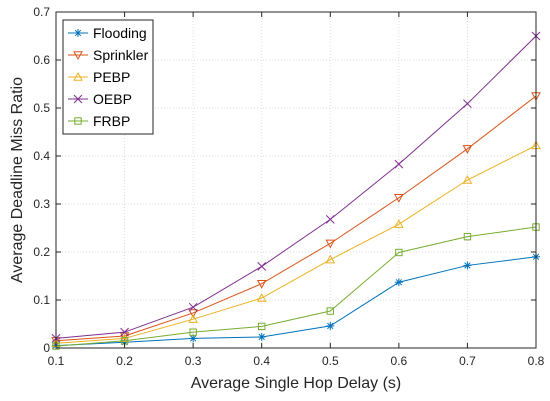 This screenshot has height=401, width=550. I want to click on y-tick-label: 0.1, so click(41, 300).